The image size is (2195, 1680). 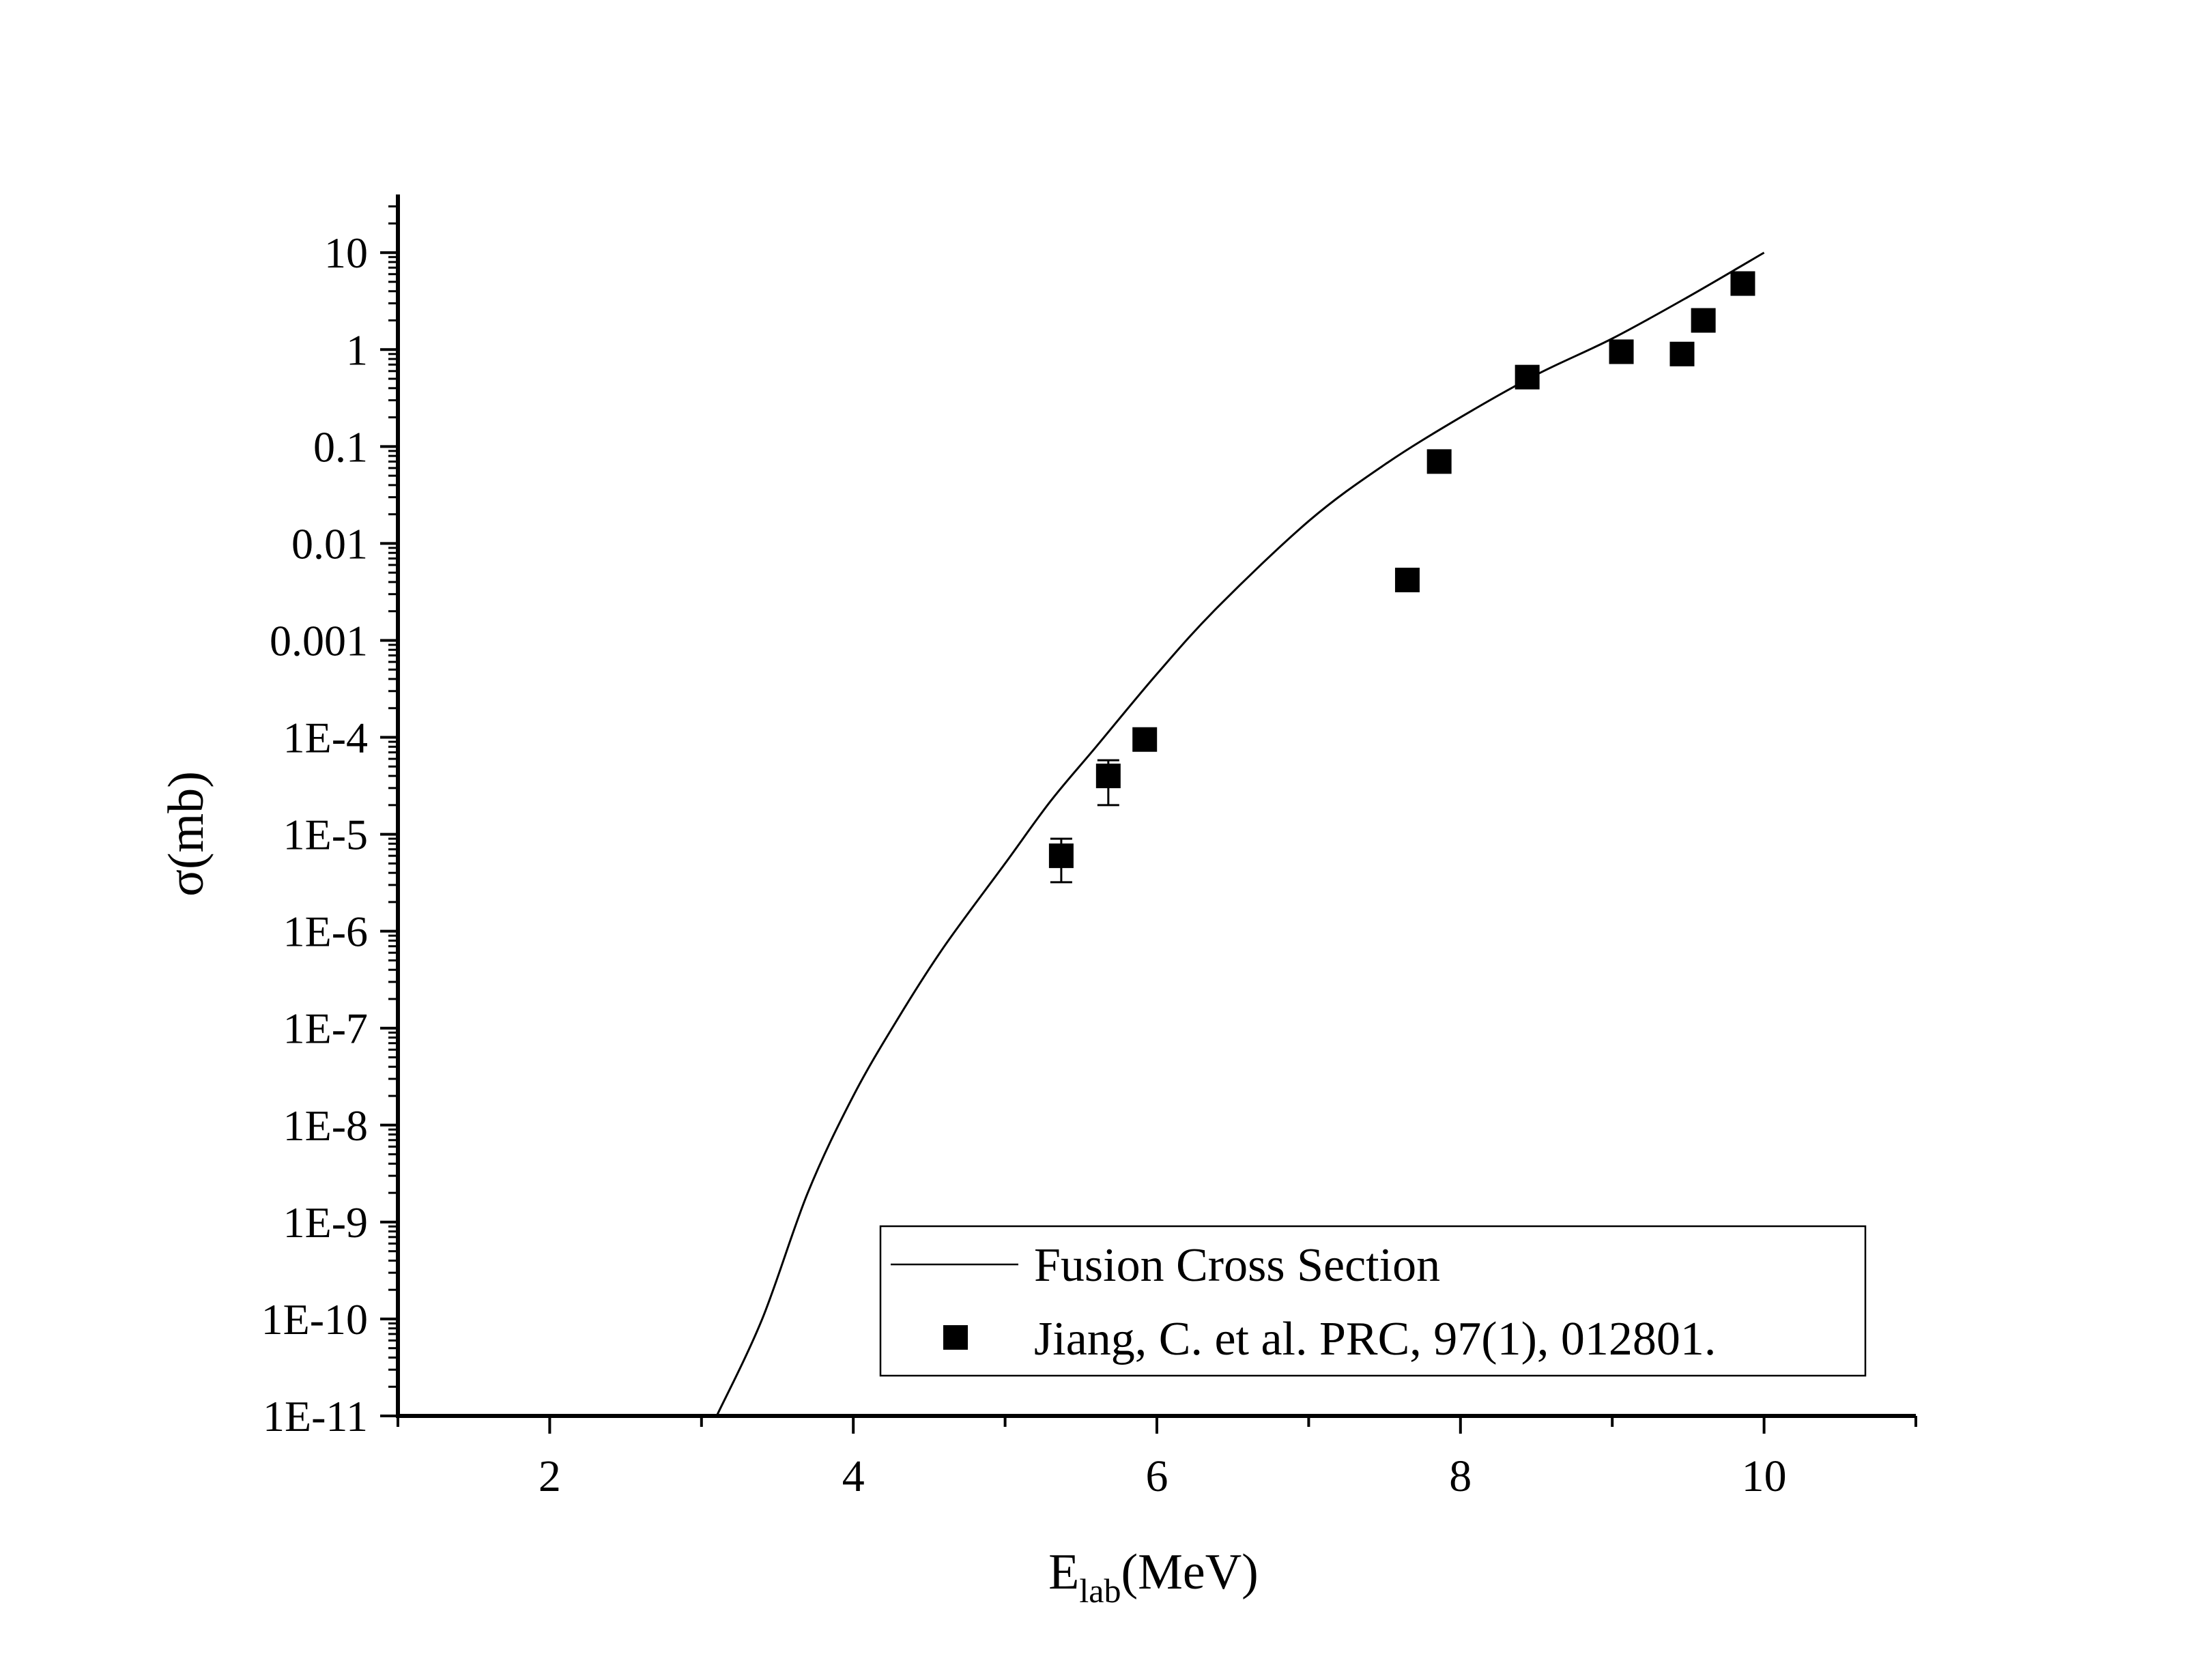 What do you see at coordinates (341, 447) in the screenshot?
I see `y-tick-label: 0.1` at bounding box center [341, 447].